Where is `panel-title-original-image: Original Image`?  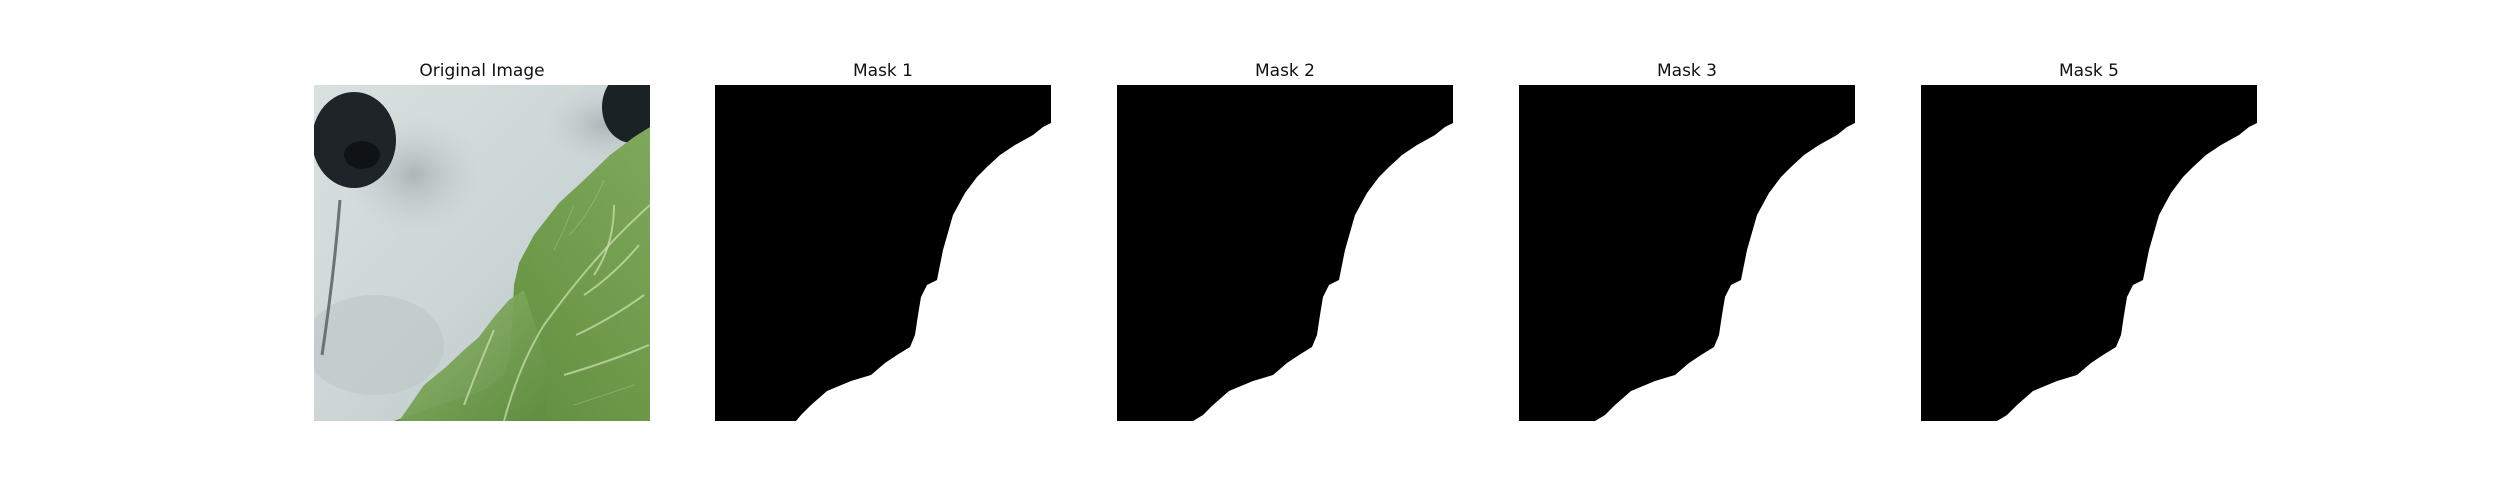 panel-title-original-image: Original Image is located at coordinates (482, 71).